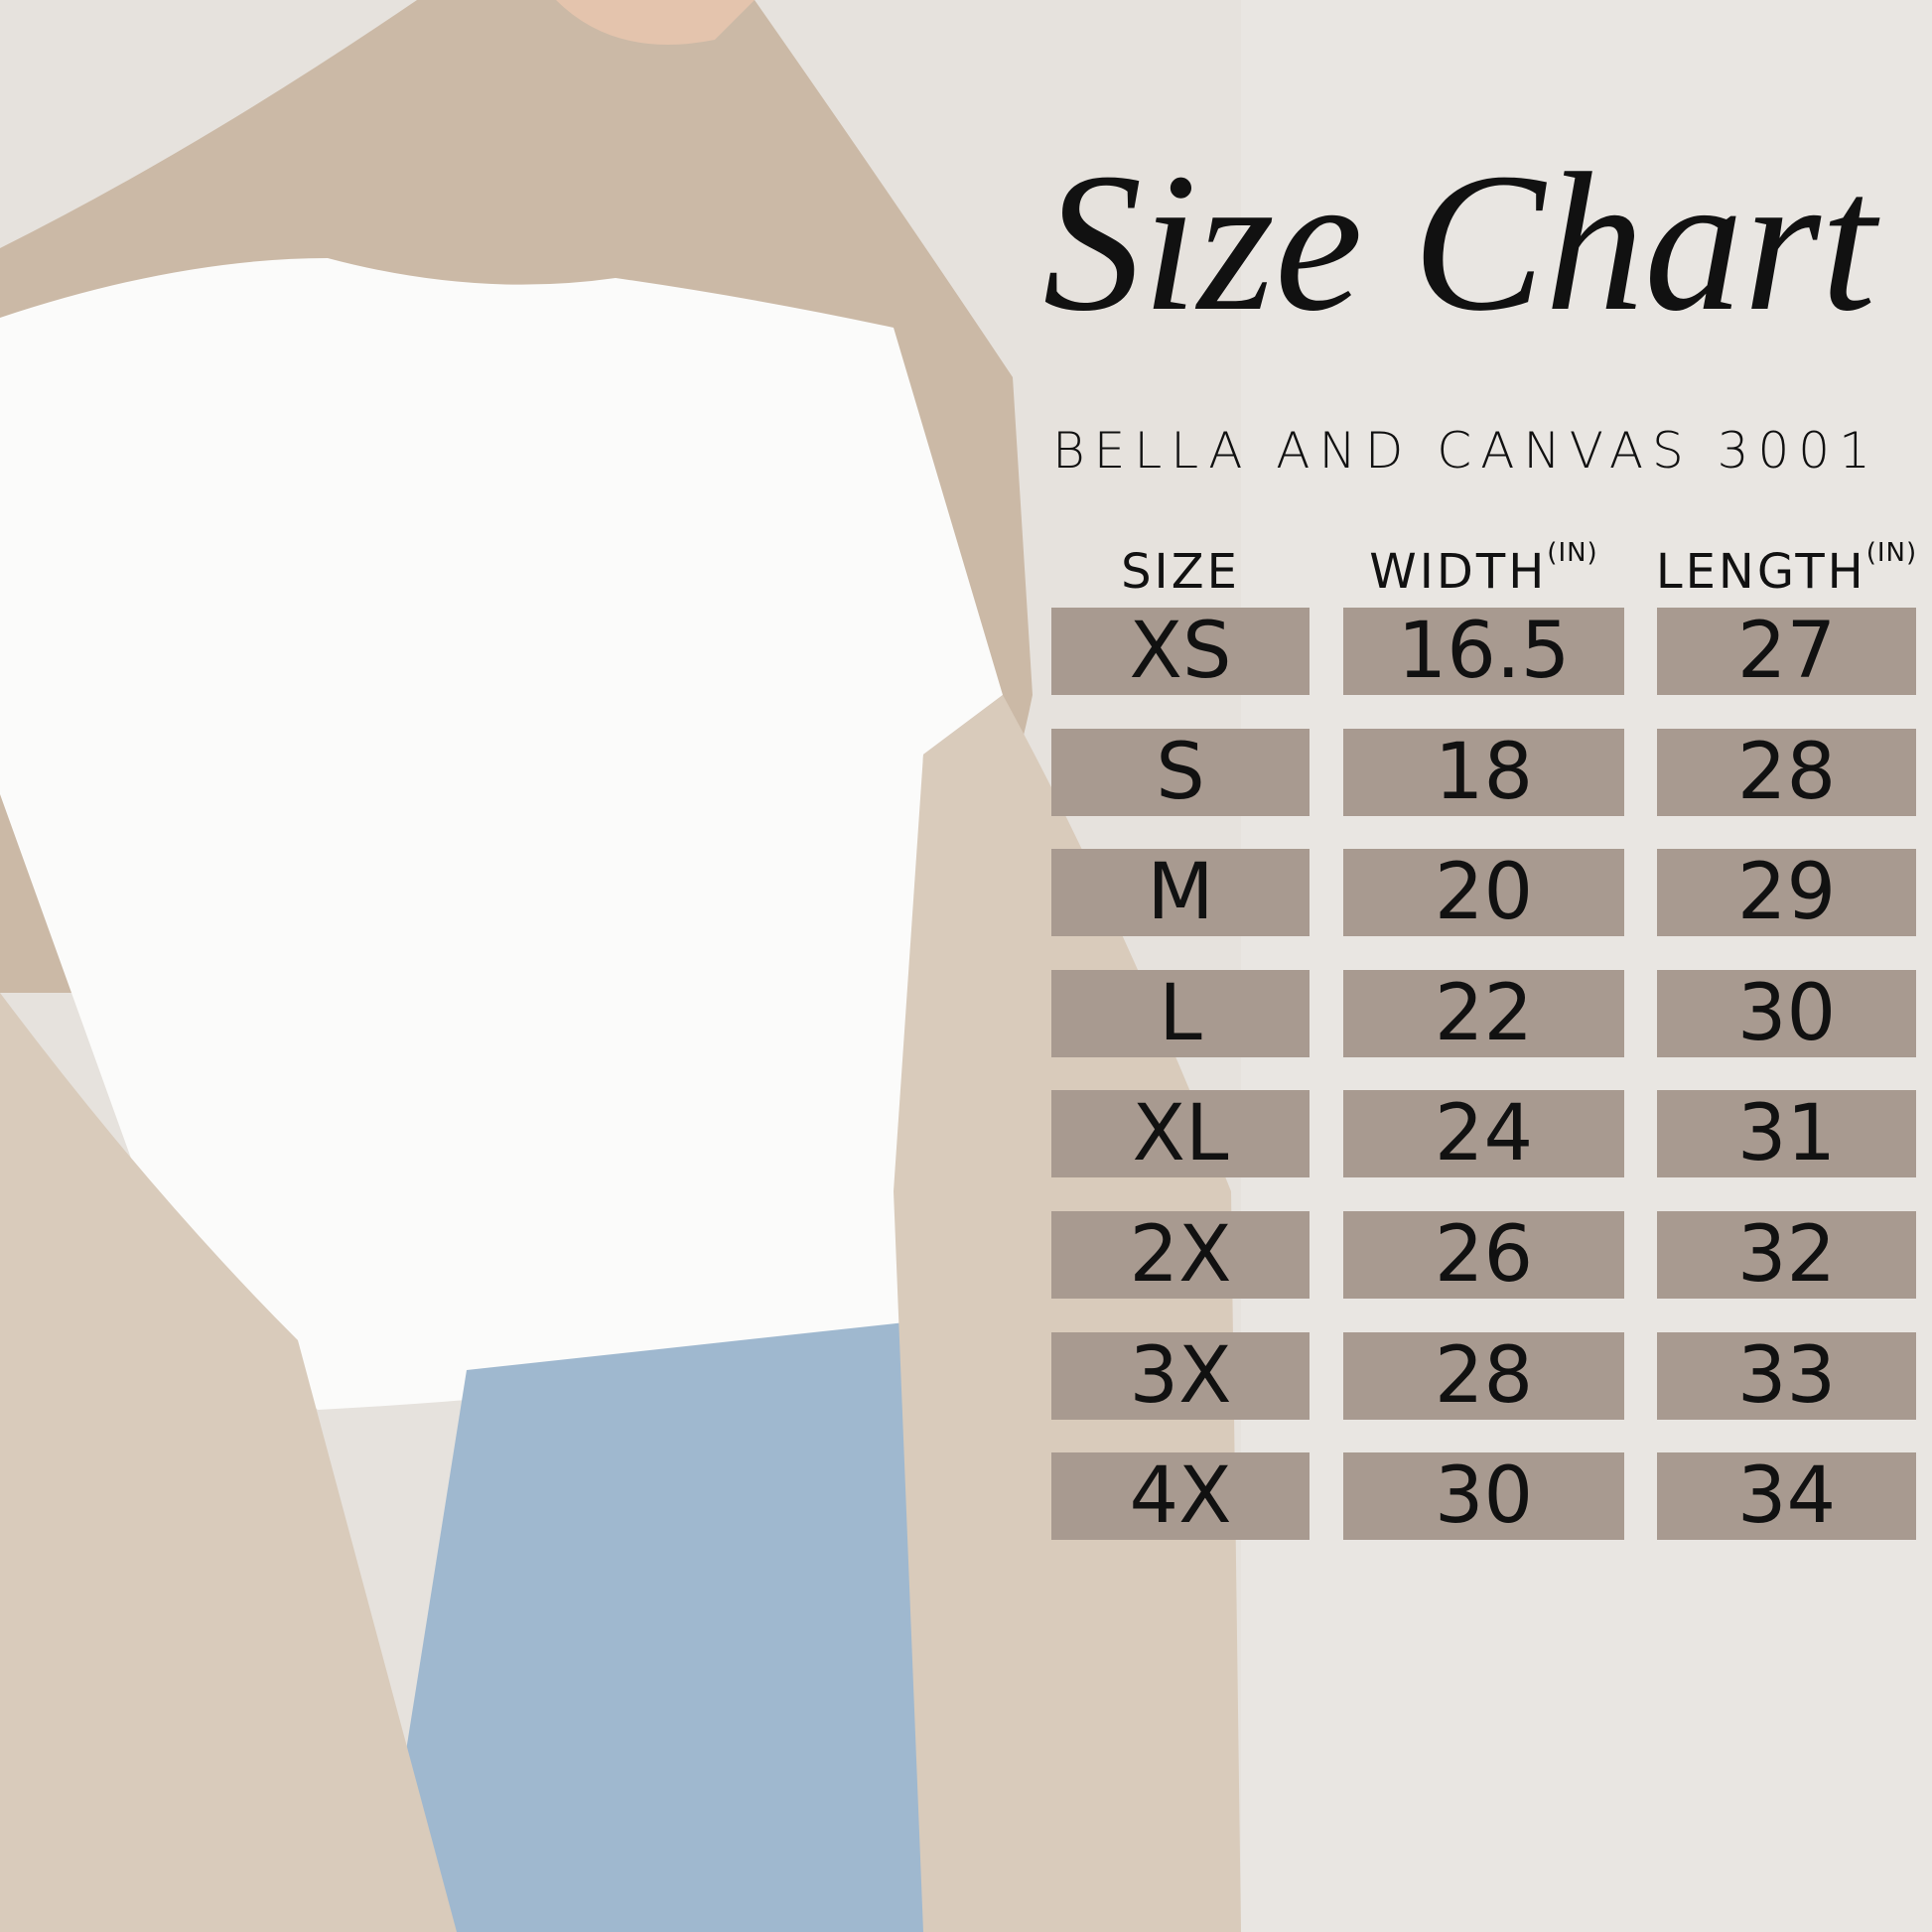  What do you see at coordinates (1483, 1255) in the screenshot?
I see `measure-cell: 26` at bounding box center [1483, 1255].